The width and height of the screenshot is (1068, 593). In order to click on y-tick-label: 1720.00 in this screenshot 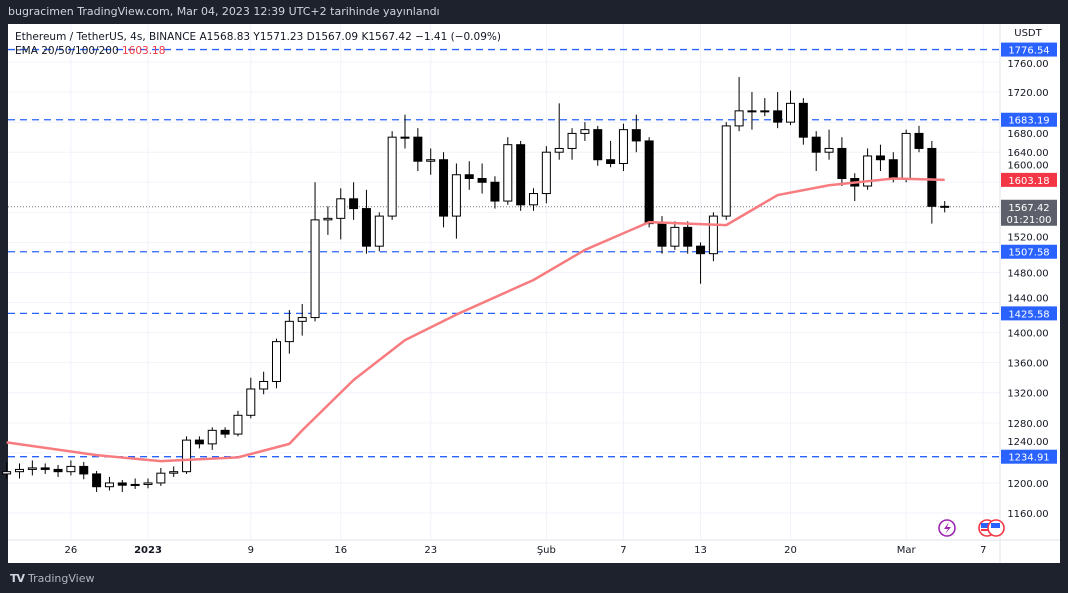, I will do `click(1027, 93)`.